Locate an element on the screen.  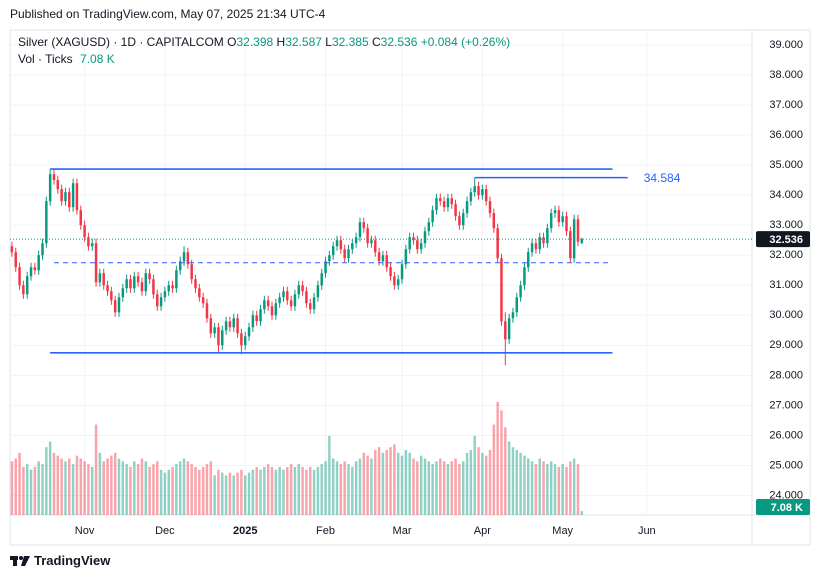
footer-brand: TradingView is located at coordinates (60, 560).